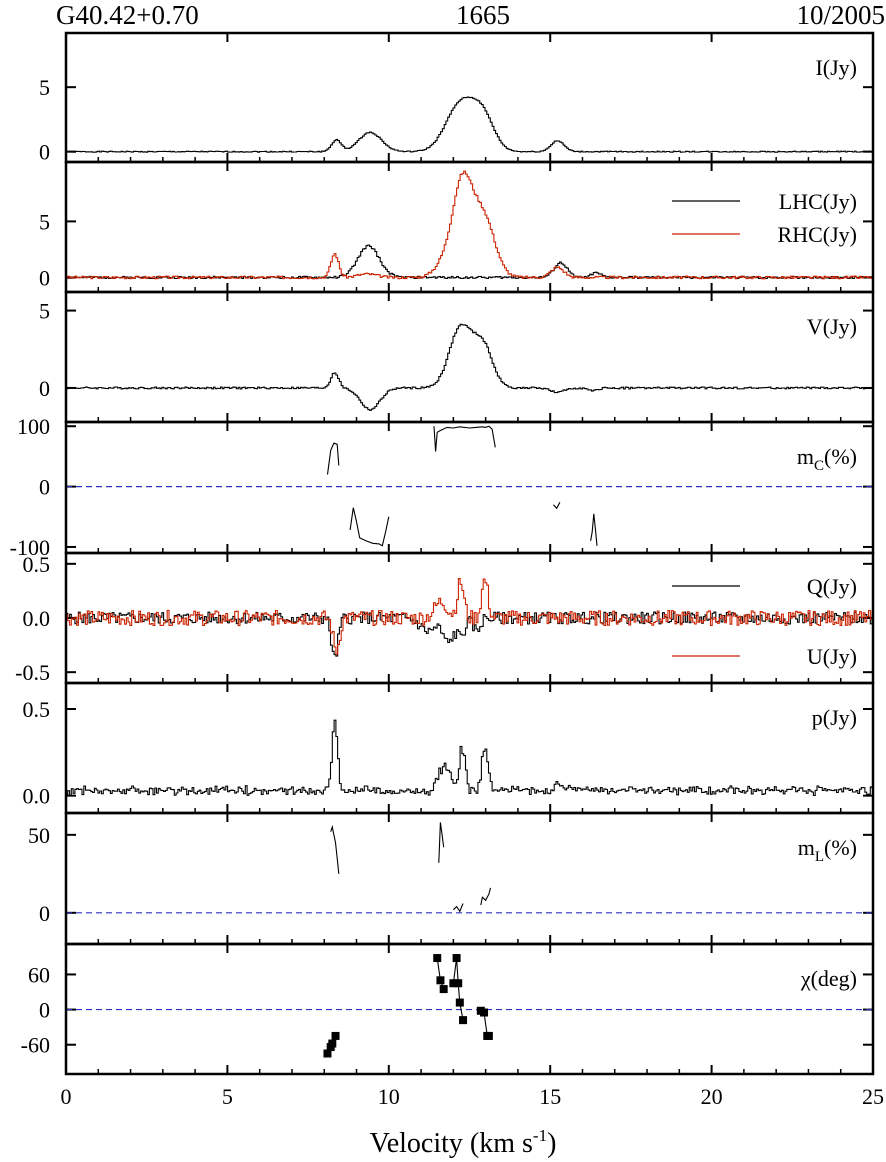  Describe the element at coordinates (127, 15) in the screenshot. I see `header-source: G40.42+0.70` at that location.